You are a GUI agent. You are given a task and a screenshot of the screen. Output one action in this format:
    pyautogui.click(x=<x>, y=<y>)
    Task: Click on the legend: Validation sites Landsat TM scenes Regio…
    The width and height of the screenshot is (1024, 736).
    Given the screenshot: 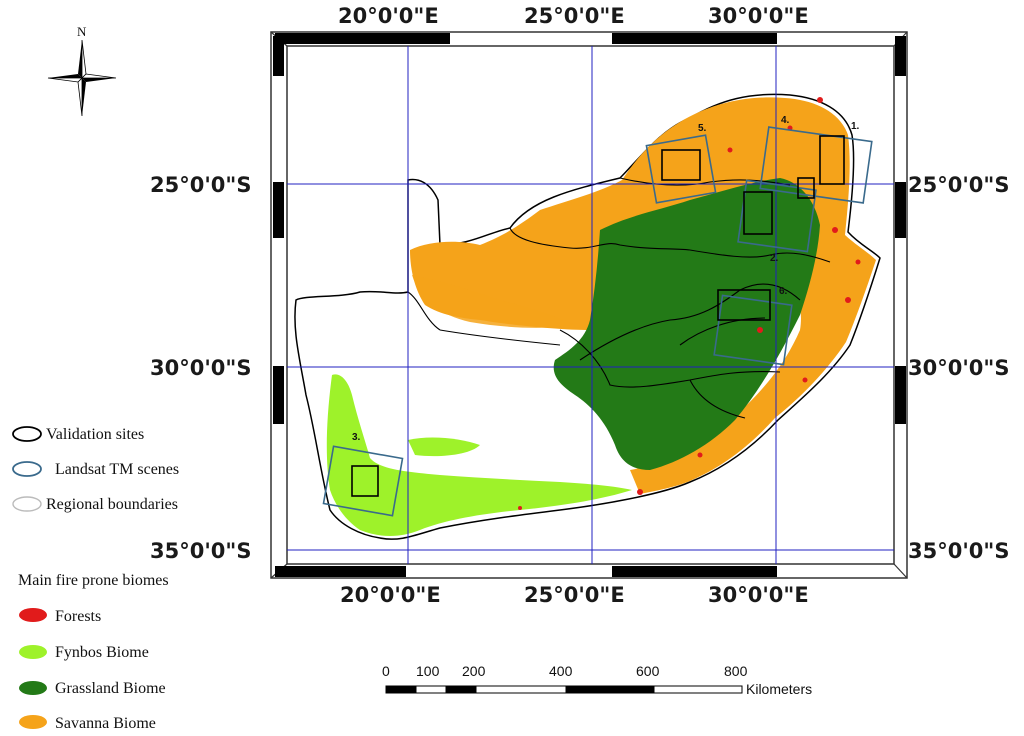 What is the action you would take?
    pyautogui.click(x=95, y=579)
    